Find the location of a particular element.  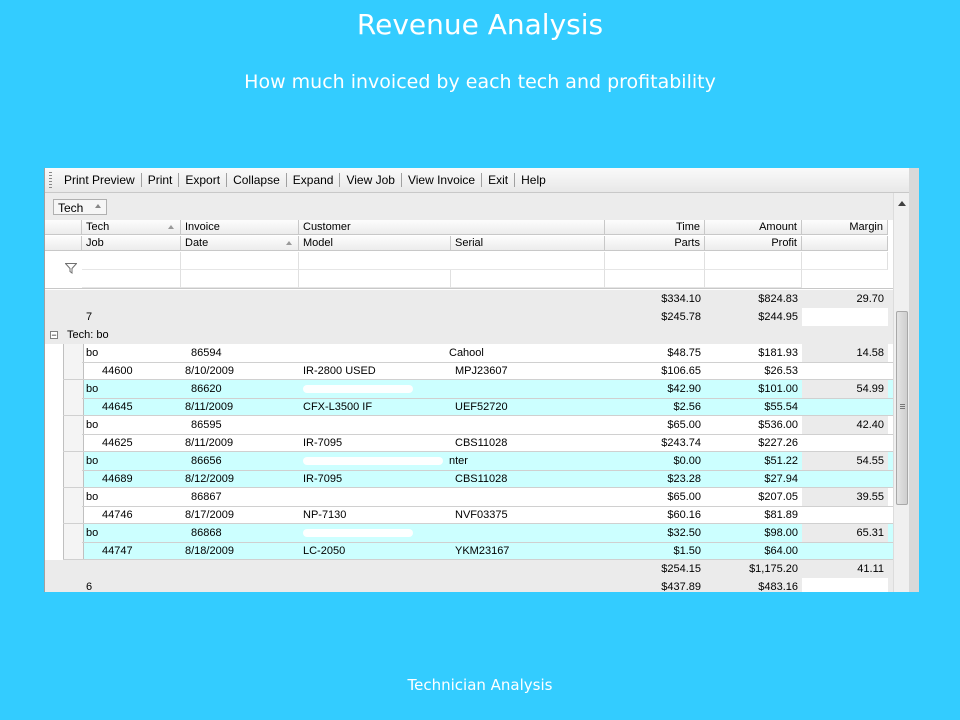

header-job: Job is located at coordinates (131, 243).